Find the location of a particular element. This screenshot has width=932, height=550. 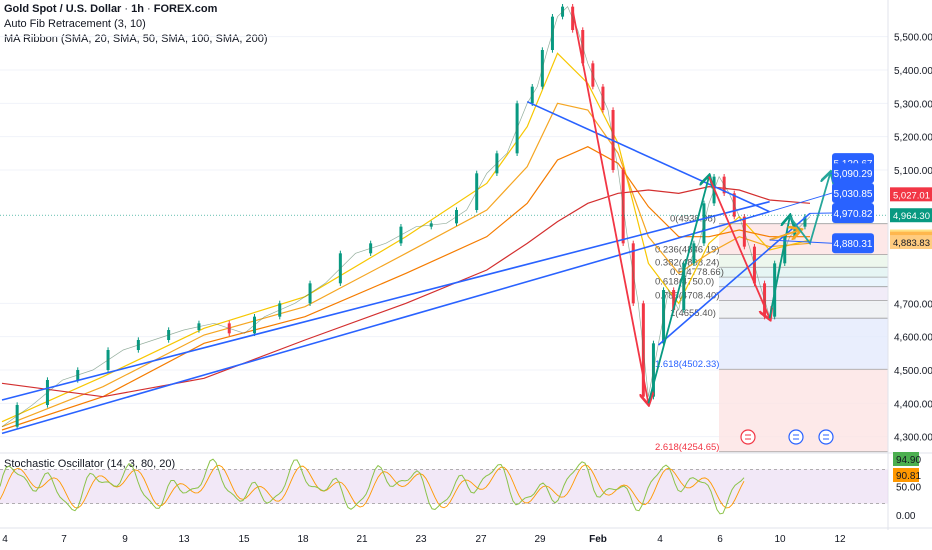

fib-level-label: 0.786(4708.40) is located at coordinates (687, 296).